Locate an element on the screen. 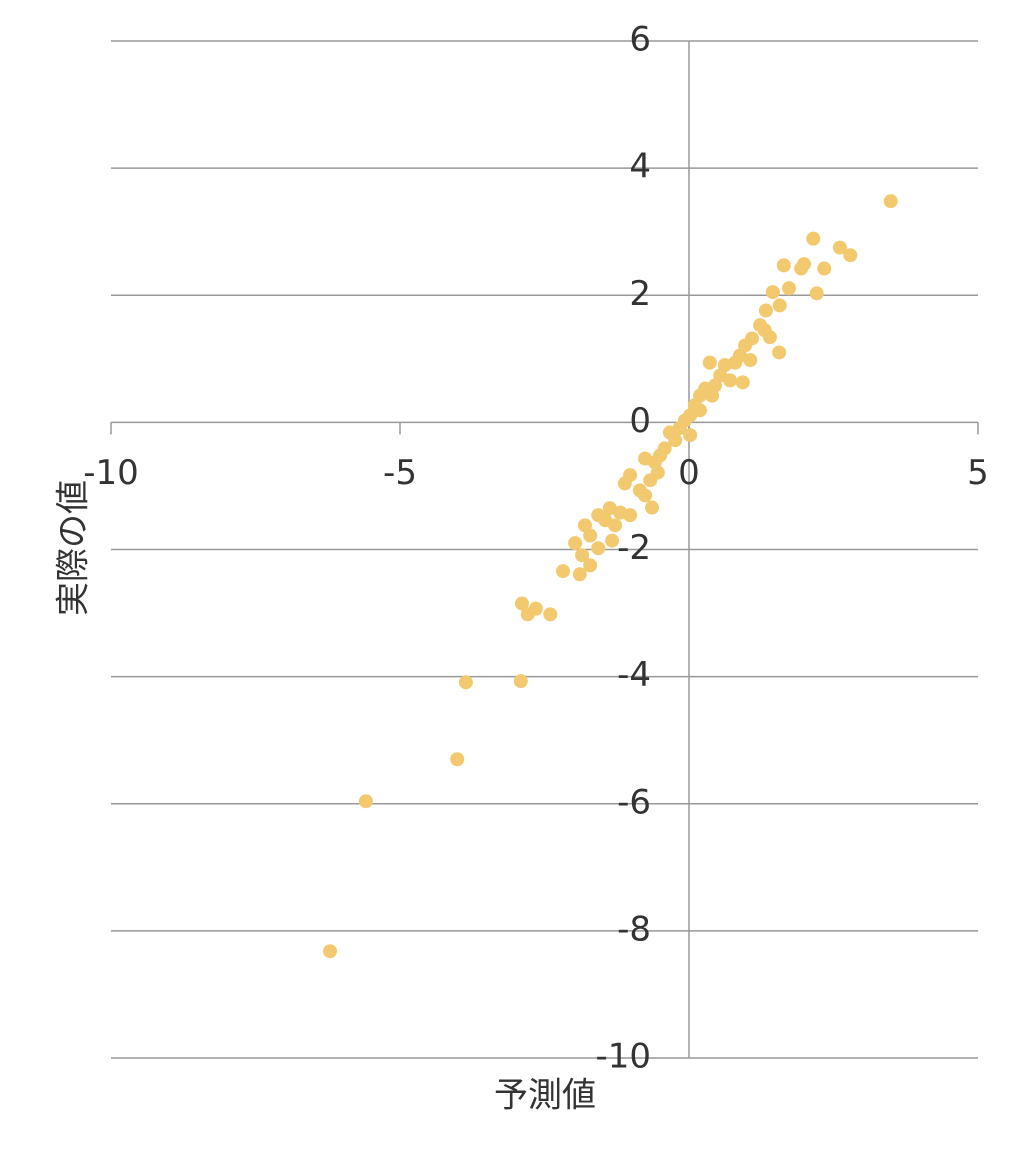 The width and height of the screenshot is (1025, 1173). y-tick-label: 0 is located at coordinates (640, 421).